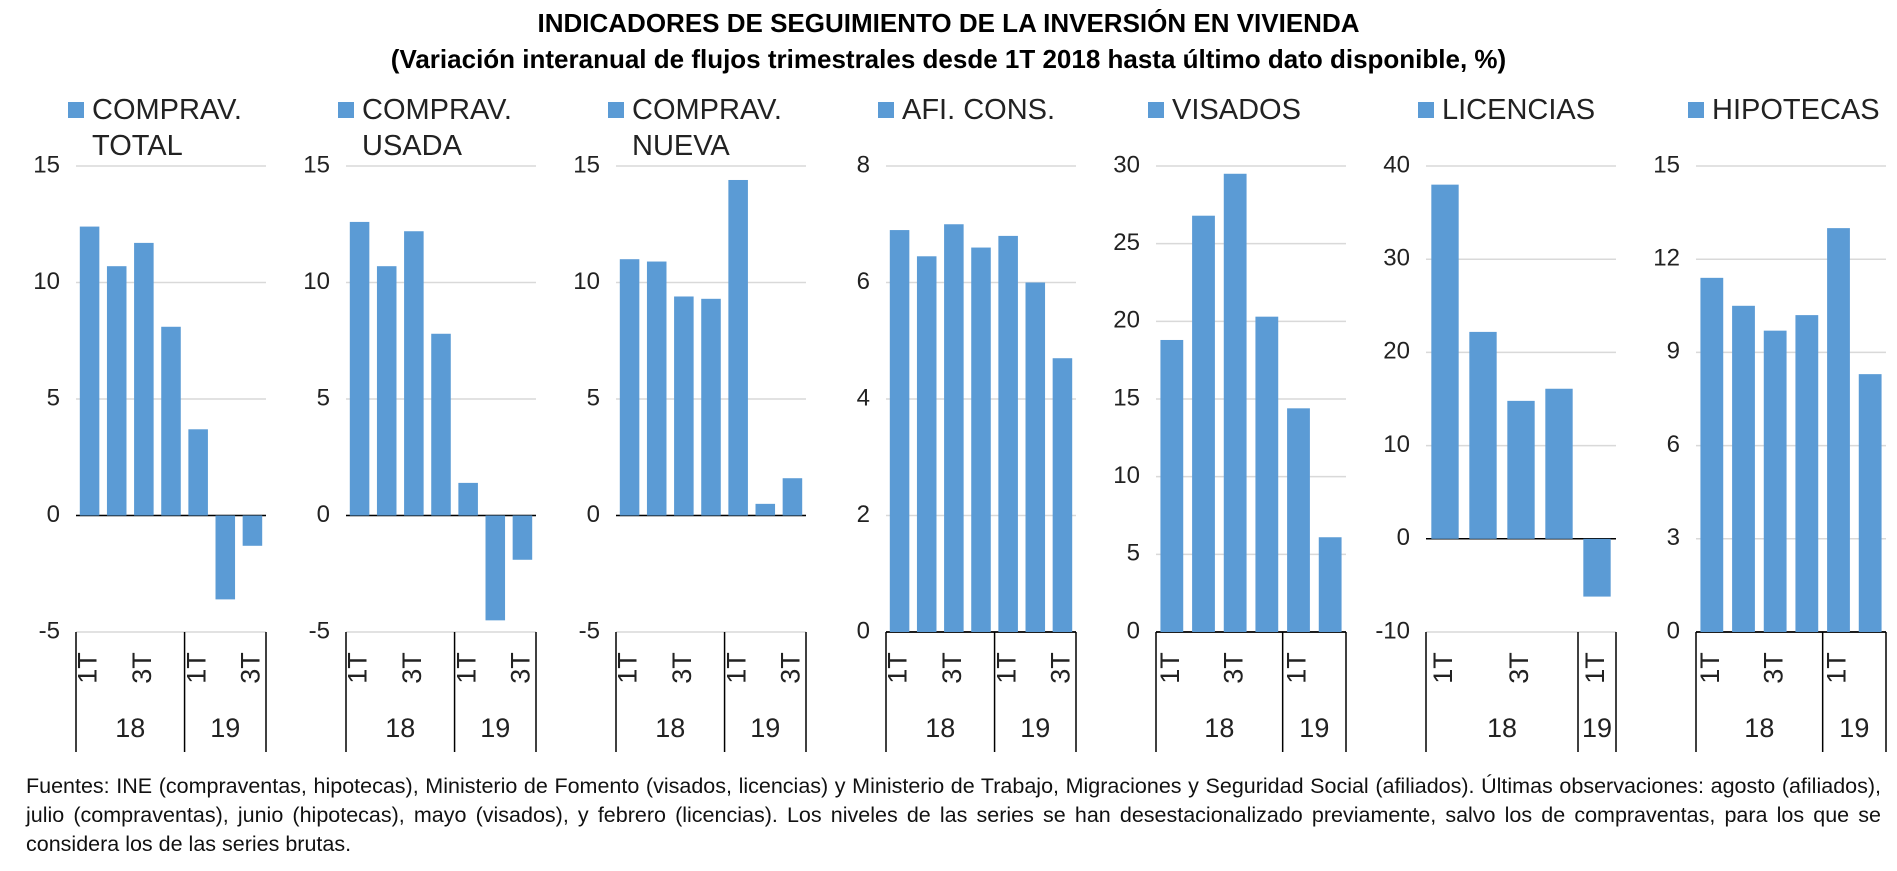 The image size is (1897, 871). Describe the element at coordinates (1396, 164) in the screenshot. I see `y-tick-label: 40` at that location.